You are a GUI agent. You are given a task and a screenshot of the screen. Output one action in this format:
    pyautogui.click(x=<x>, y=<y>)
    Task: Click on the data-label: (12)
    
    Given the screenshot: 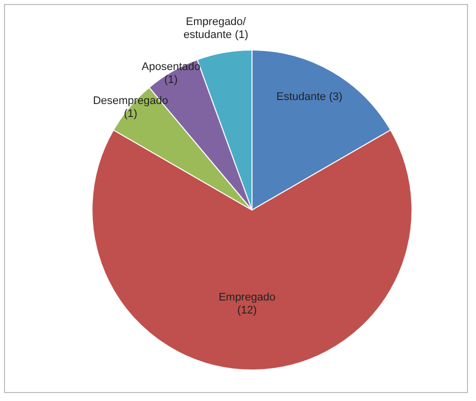 What is the action you would take?
    pyautogui.click(x=247, y=310)
    